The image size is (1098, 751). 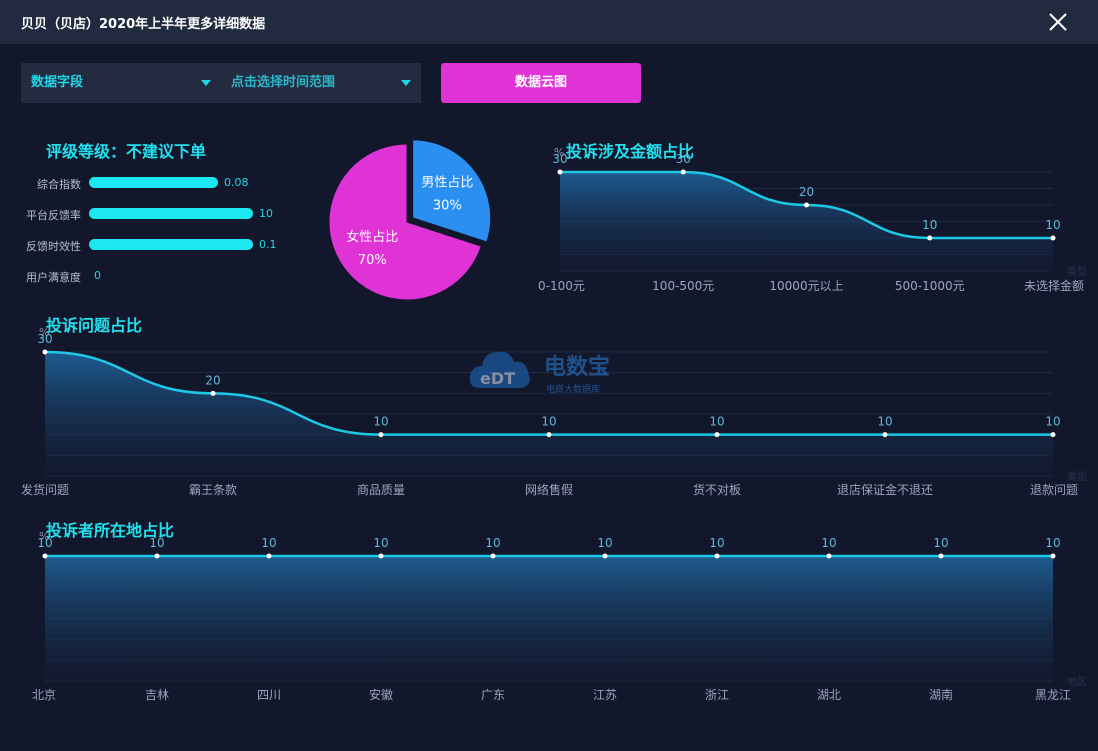 What do you see at coordinates (806, 221) in the screenshot?
I see `area-fill` at bounding box center [806, 221].